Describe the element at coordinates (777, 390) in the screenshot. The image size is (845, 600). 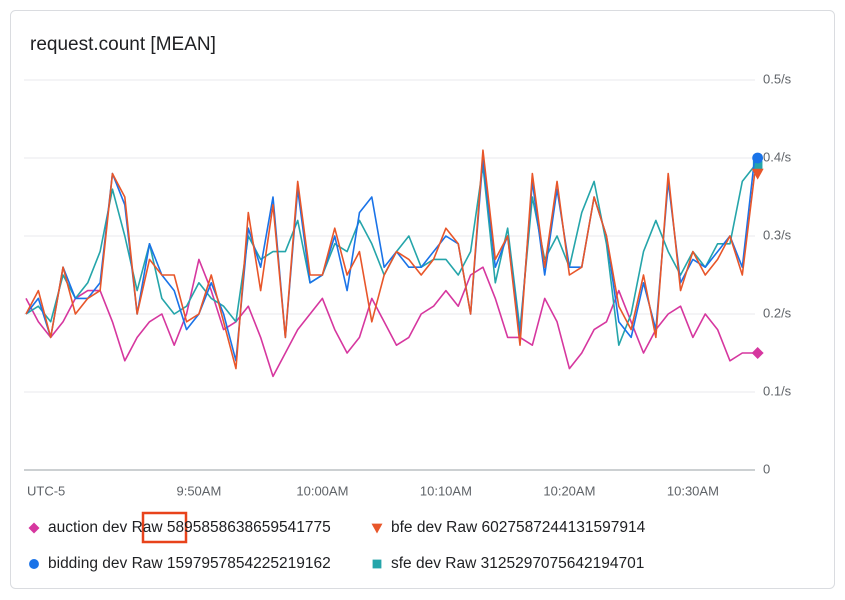
I see `y-tick-label: 0.1/s` at that location.